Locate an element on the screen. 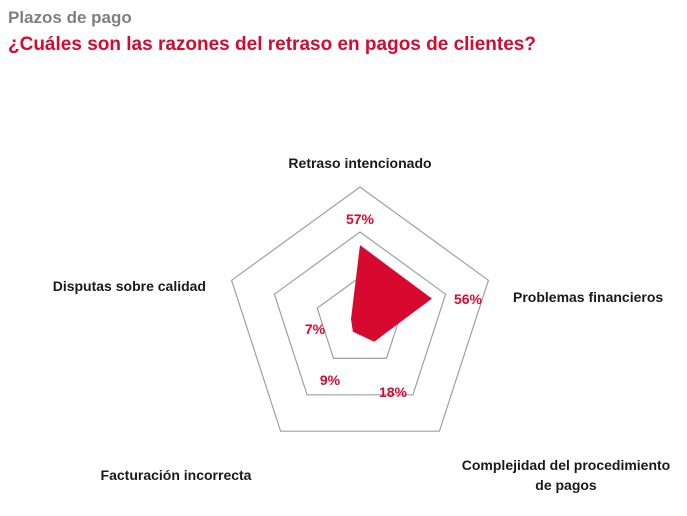  grid-ring is located at coordinates (360, 313).